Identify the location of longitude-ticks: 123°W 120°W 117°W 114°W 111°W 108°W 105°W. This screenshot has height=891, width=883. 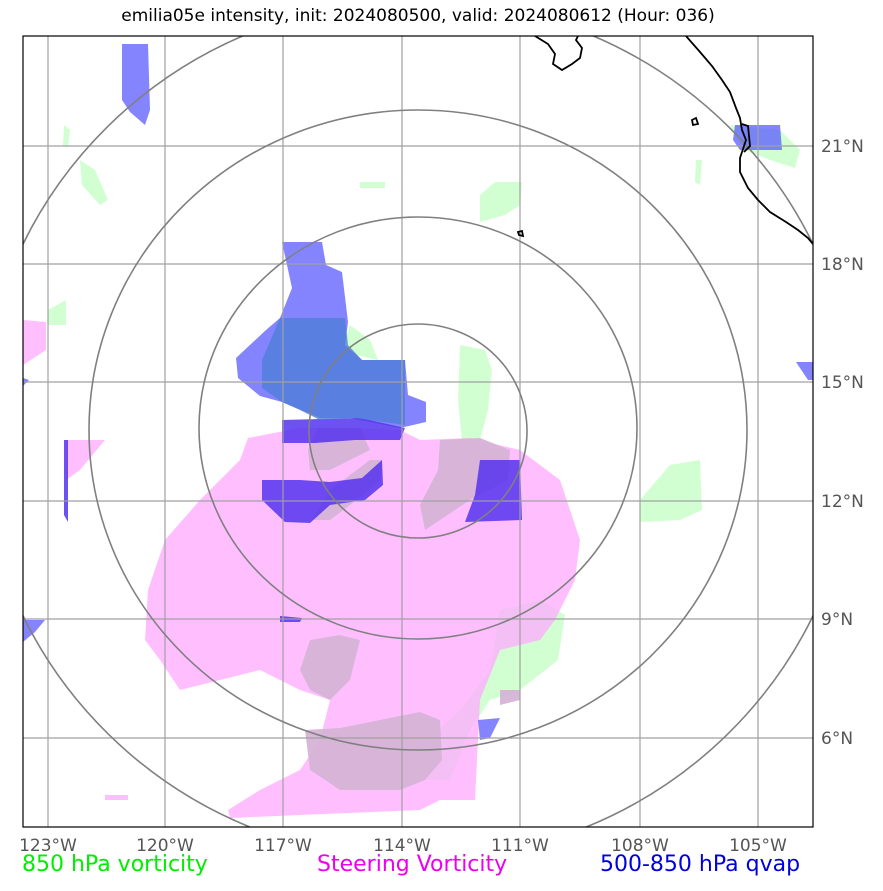
(403, 846).